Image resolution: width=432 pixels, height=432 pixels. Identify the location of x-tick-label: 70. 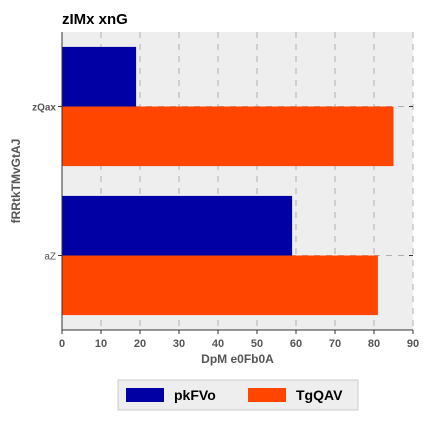
(335, 344).